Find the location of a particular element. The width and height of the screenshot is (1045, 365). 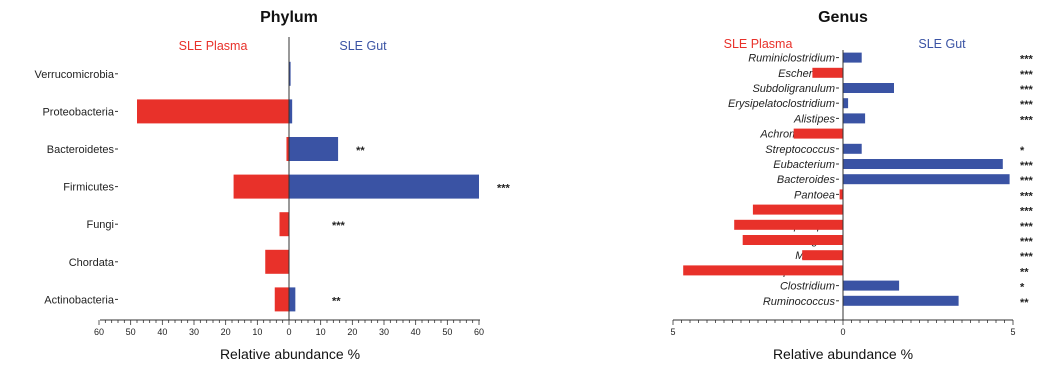

phylum-category-label: Firmicutes is located at coordinates (88, 188).